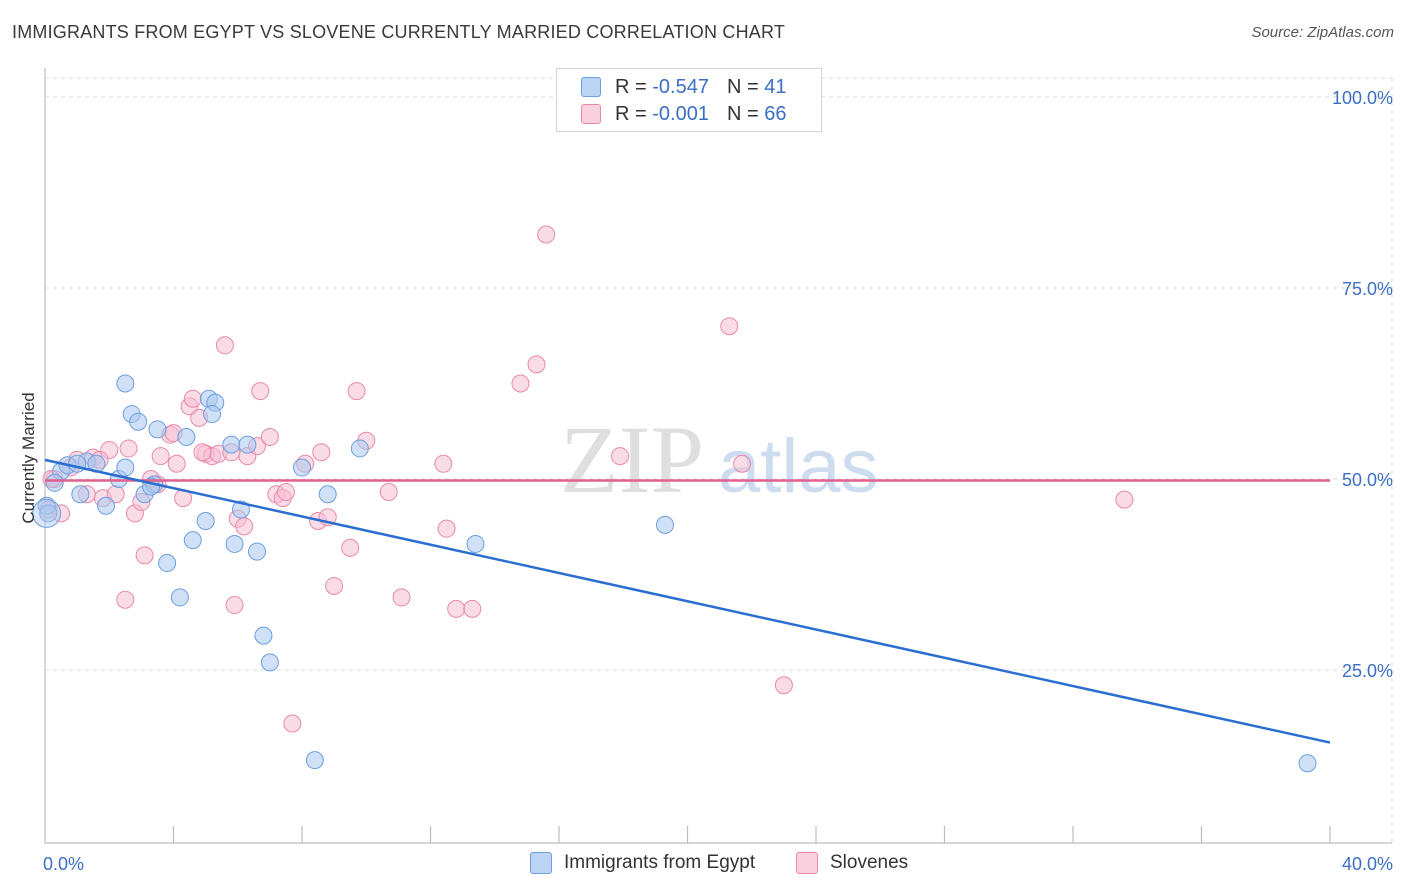 This screenshot has height=892, width=1406. Describe the element at coordinates (807, 863) in the screenshot. I see `bottom-legend-swatch-slovenes` at that location.